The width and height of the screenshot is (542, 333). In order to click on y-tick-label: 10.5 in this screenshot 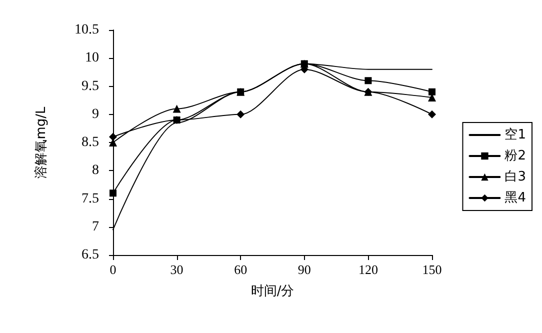, I will do `click(86, 30)`.